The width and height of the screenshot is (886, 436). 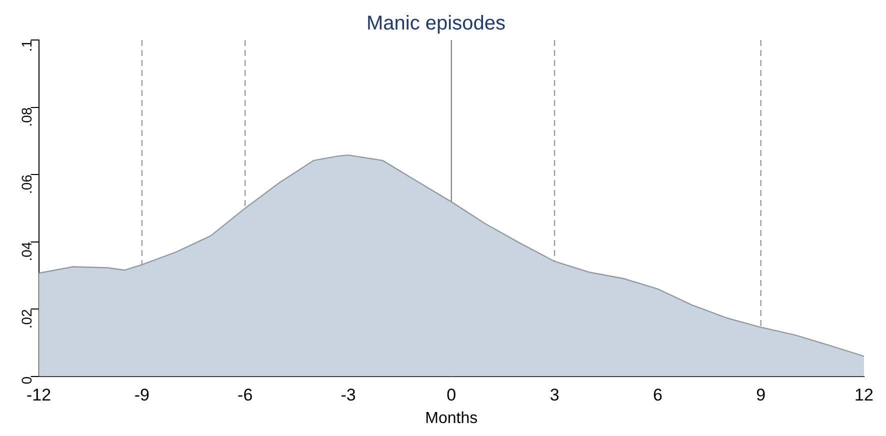 I want to click on chart-title: Manic episodes, so click(x=436, y=23).